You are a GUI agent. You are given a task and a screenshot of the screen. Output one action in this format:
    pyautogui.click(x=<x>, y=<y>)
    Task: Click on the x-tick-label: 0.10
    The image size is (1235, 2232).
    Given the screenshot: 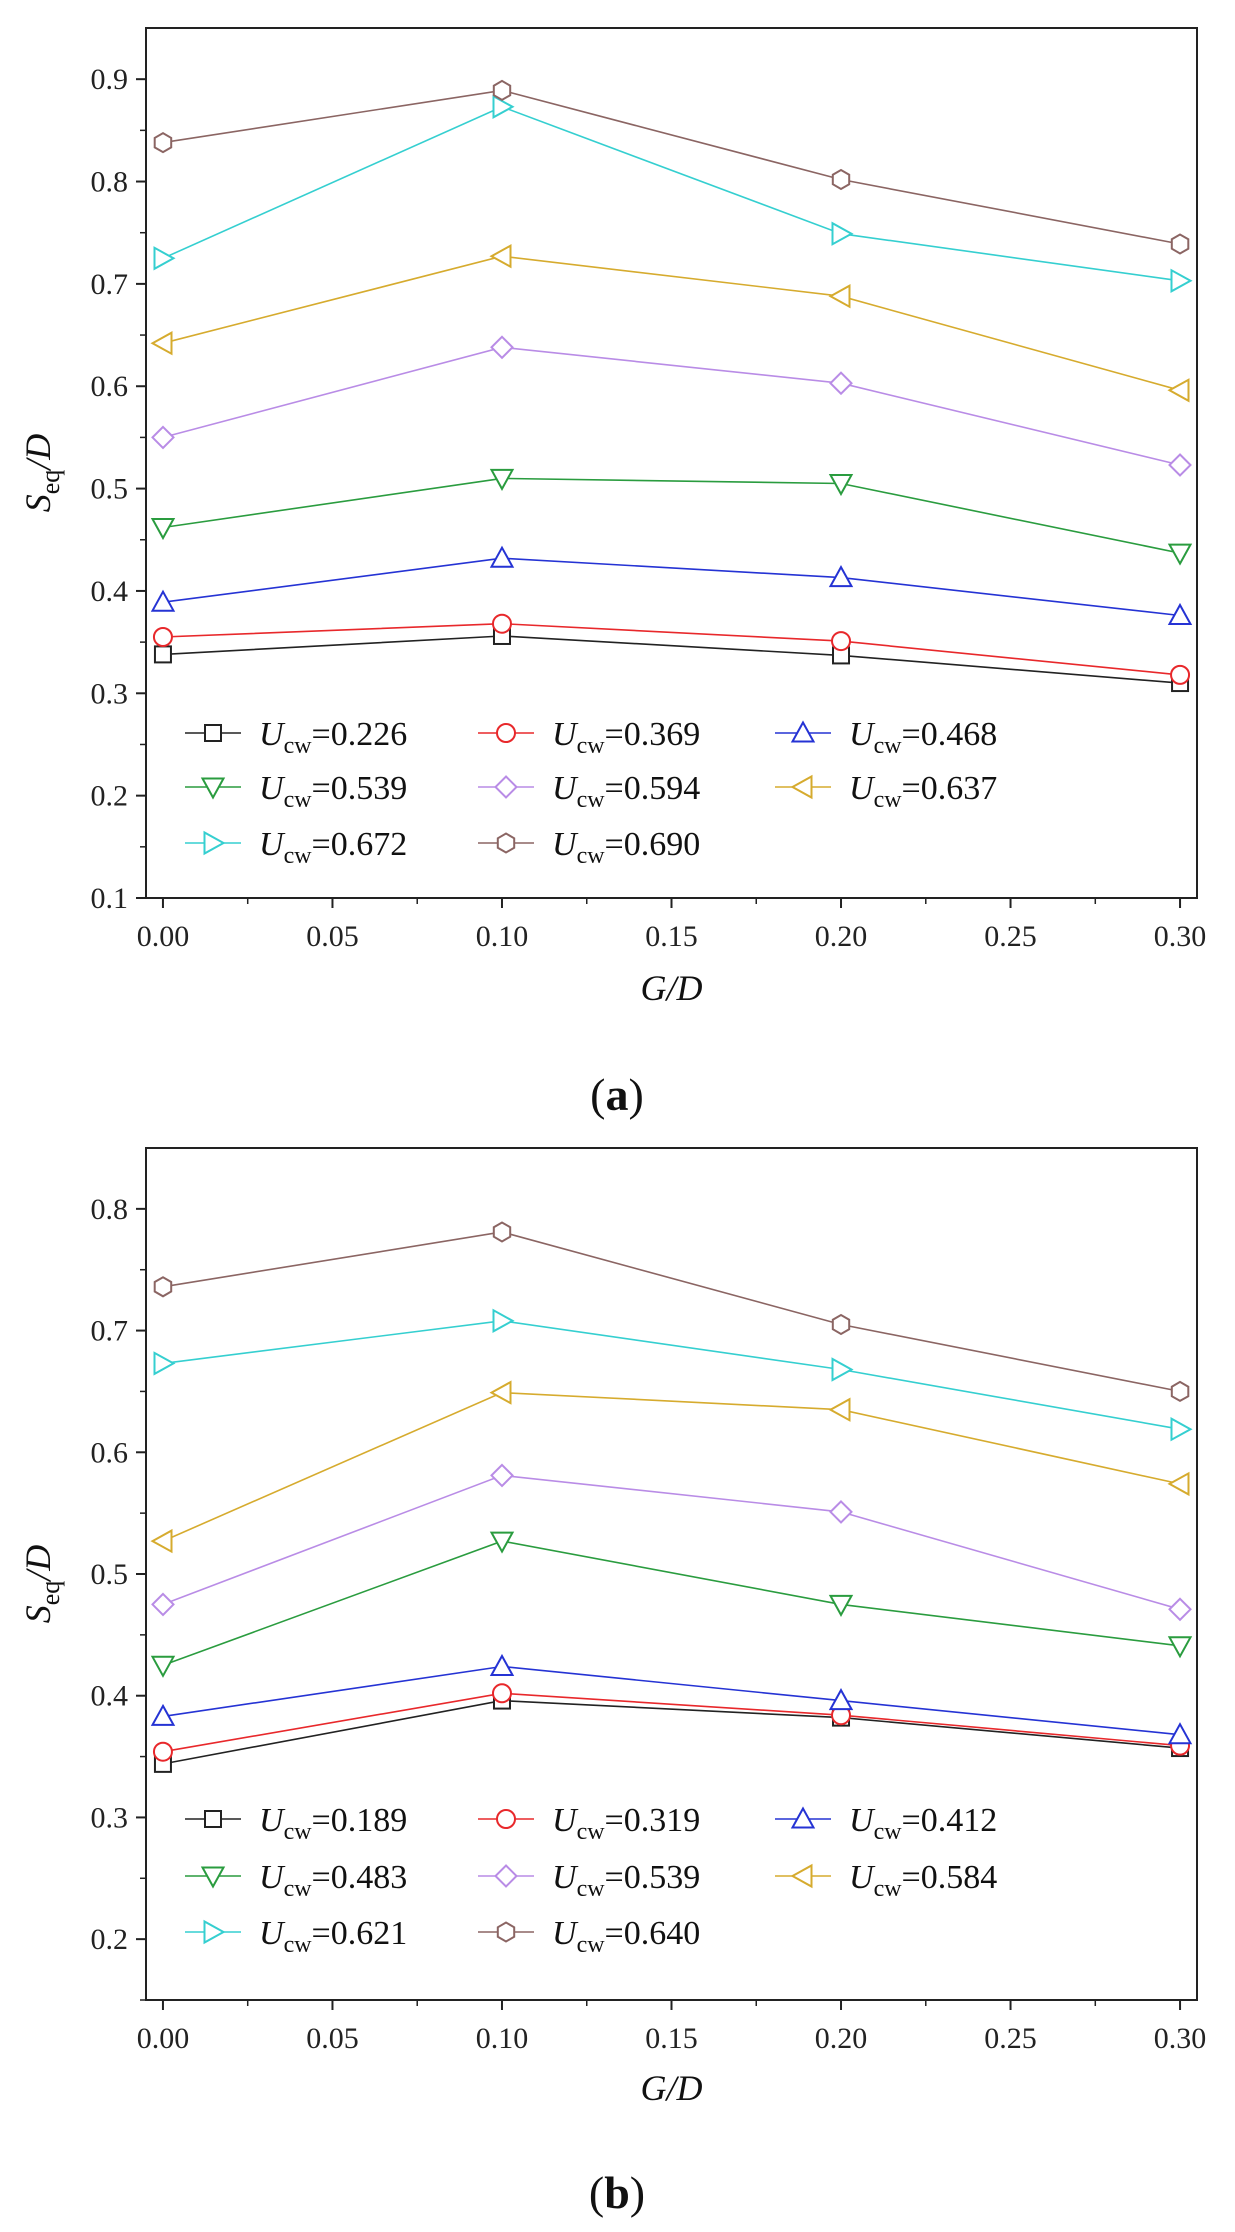 What is the action you would take?
    pyautogui.click(x=502, y=2038)
    